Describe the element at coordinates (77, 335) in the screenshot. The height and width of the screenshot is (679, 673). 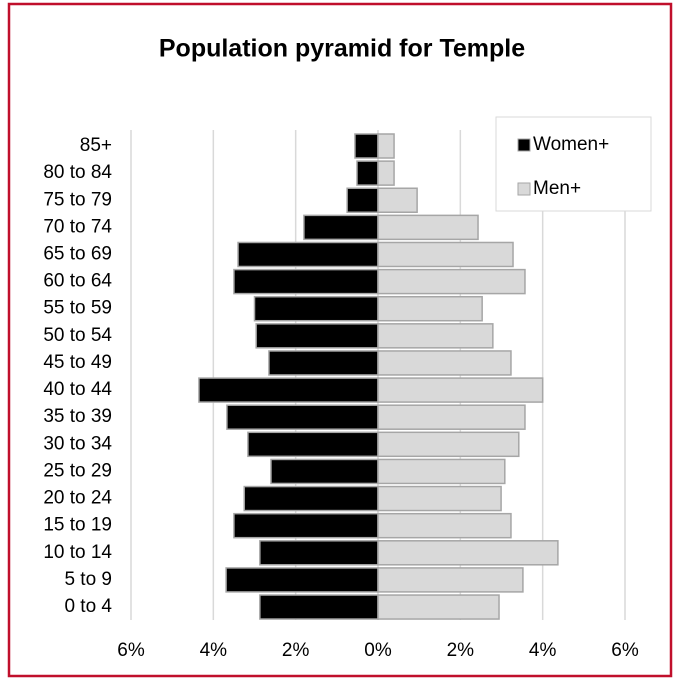
I see `y-tick-label: 50 to 54` at that location.